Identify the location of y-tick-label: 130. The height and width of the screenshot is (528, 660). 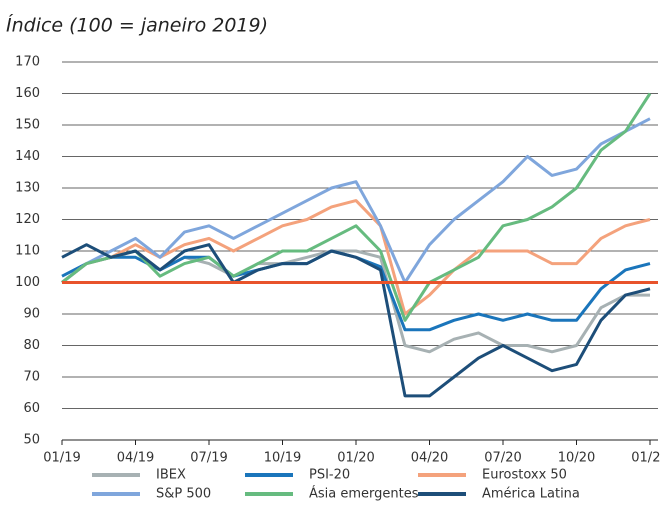
(27, 188).